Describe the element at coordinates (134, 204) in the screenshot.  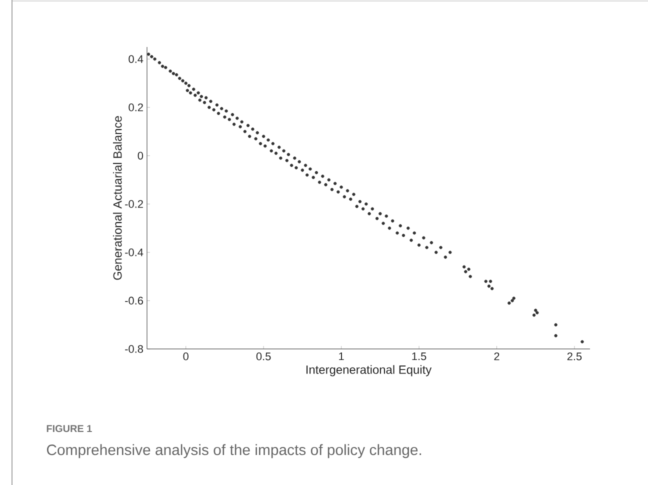
I see `y-tick-label: -0.2` at that location.